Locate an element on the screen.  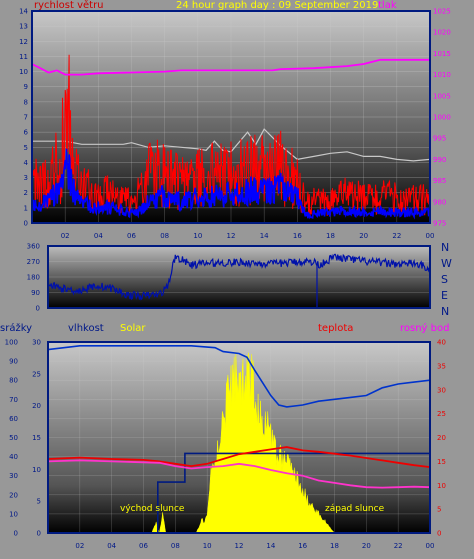
pressure-tick-label: 990 is located at coordinates (439, 160).